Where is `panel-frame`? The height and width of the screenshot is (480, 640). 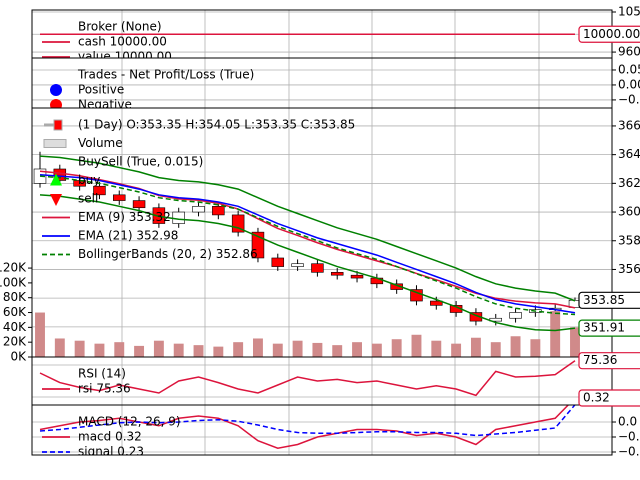
panel-frame is located at coordinates (322, 430).